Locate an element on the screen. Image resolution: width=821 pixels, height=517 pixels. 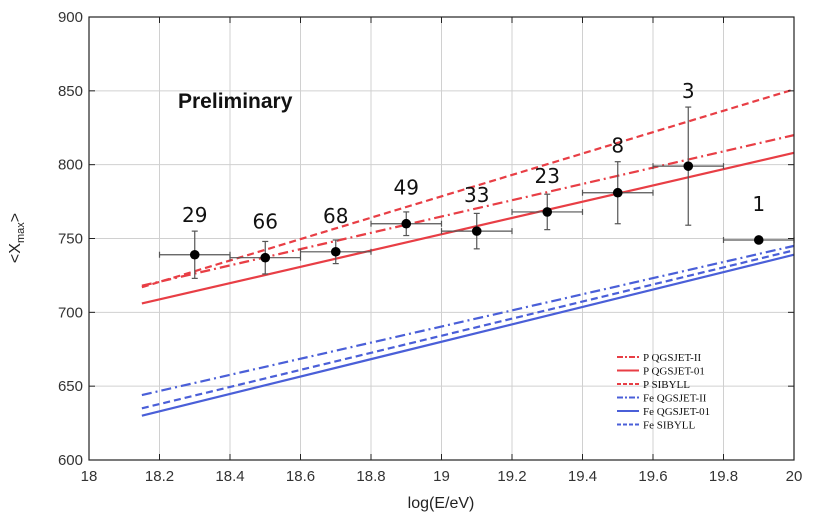
legend-label: Fe QGSJET-II is located at coordinates (675, 399).